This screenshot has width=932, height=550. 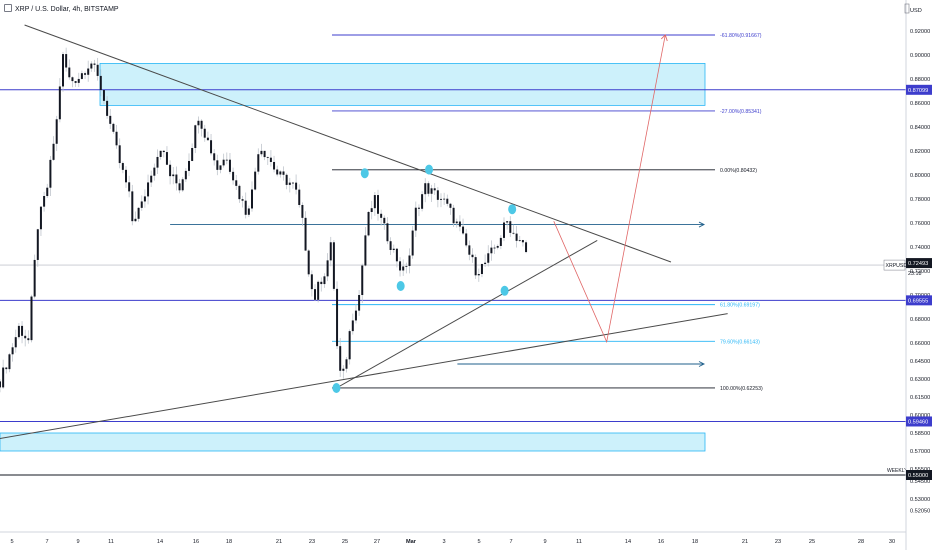 What do you see at coordinates (609, 189) in the screenshot?
I see `projection-path` at bounding box center [609, 189].